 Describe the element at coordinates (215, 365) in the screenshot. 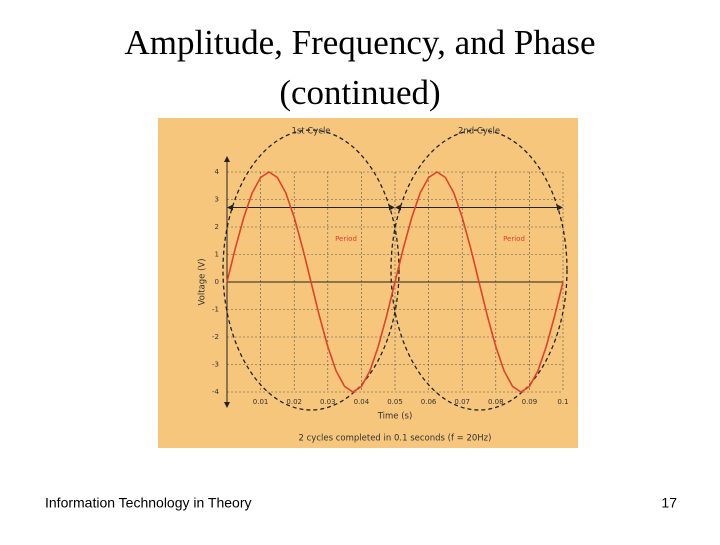

I see `y-tick-label: -3` at that location.